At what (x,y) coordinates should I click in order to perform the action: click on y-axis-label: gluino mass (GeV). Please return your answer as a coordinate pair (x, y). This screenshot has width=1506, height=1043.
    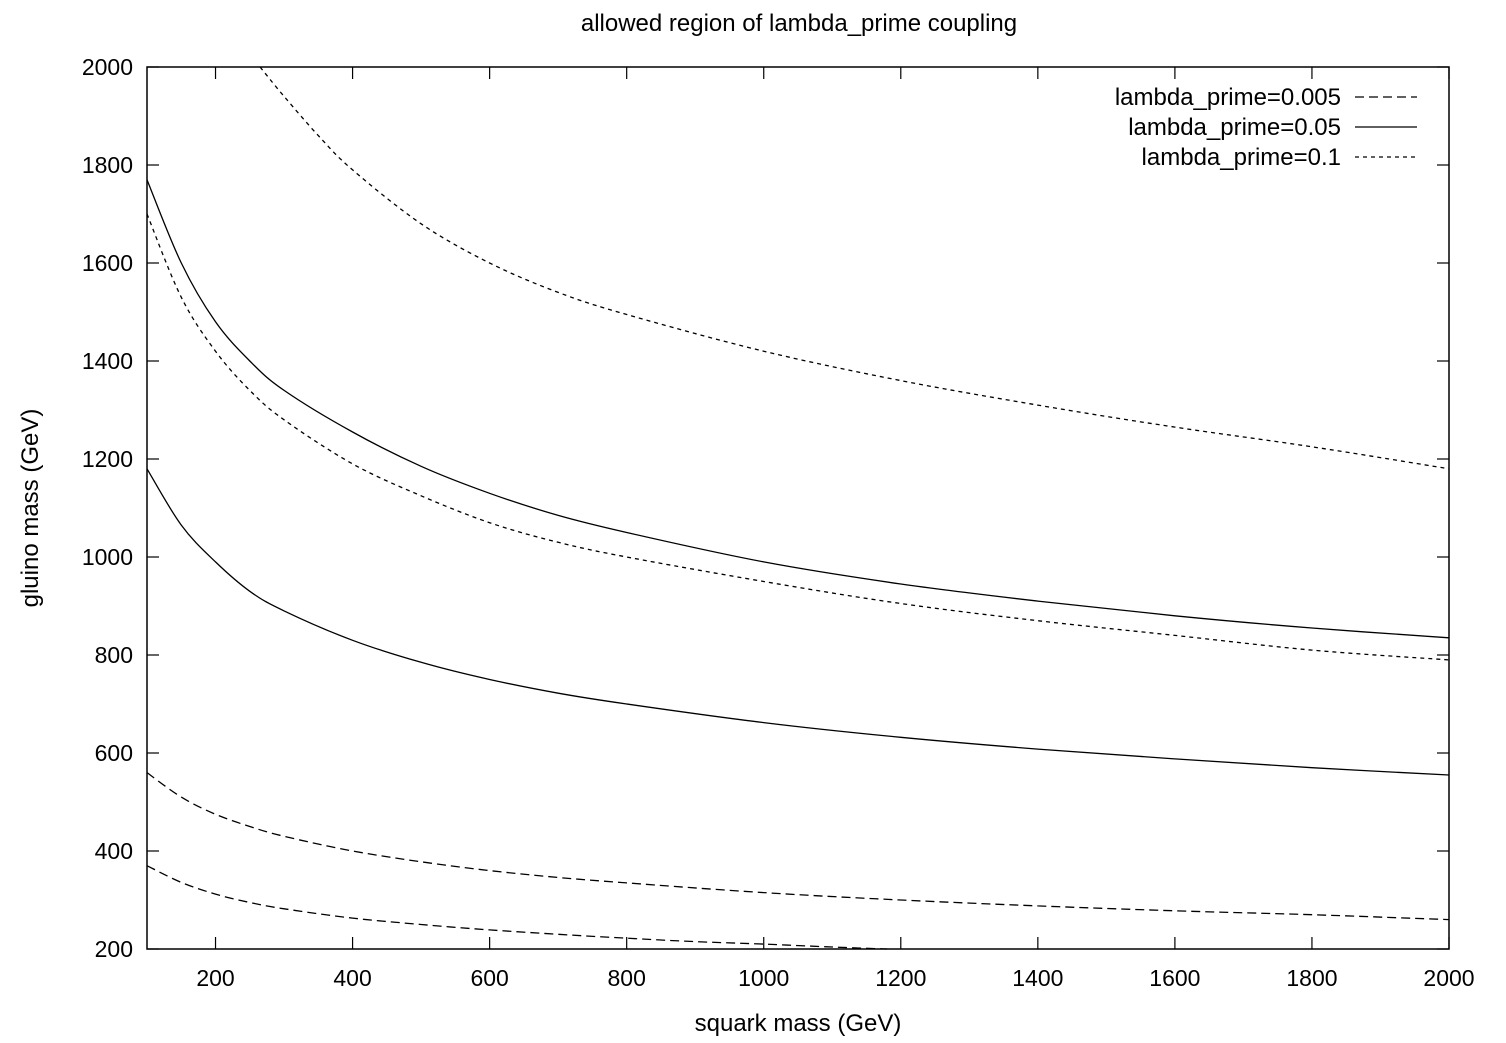
    Looking at the image, I should click on (30, 508).